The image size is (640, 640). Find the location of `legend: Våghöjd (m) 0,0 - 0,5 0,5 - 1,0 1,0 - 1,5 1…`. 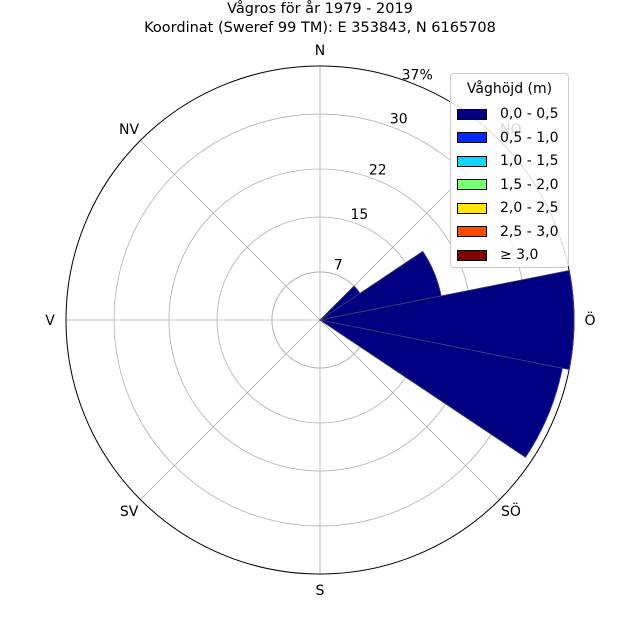

legend: Våghöjd (m) 0,0 - 0,5 0,5 - 1,0 1,0 - 1,5 1… is located at coordinates (509, 170).